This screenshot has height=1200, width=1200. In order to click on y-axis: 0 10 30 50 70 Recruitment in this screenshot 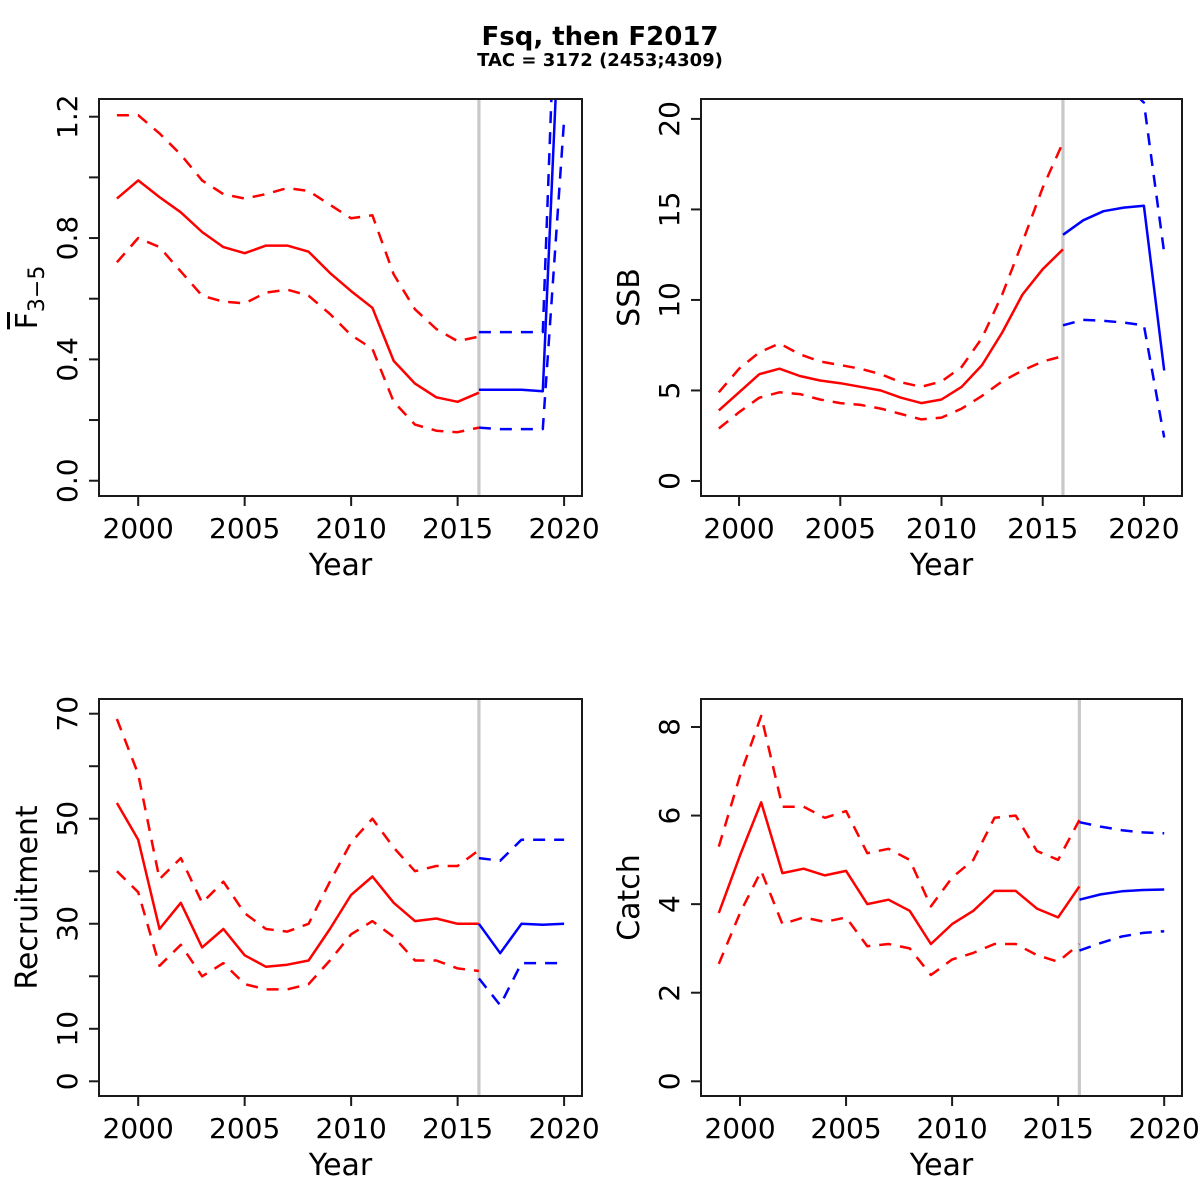, I will do `click(54, 893)`.